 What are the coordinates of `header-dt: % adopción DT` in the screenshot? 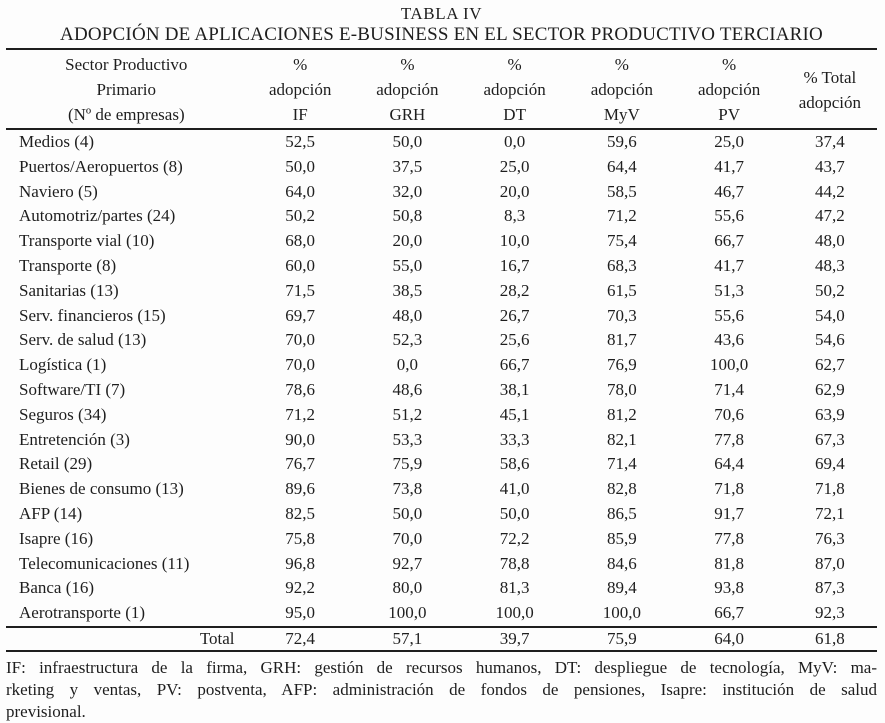 It's located at (514, 89).